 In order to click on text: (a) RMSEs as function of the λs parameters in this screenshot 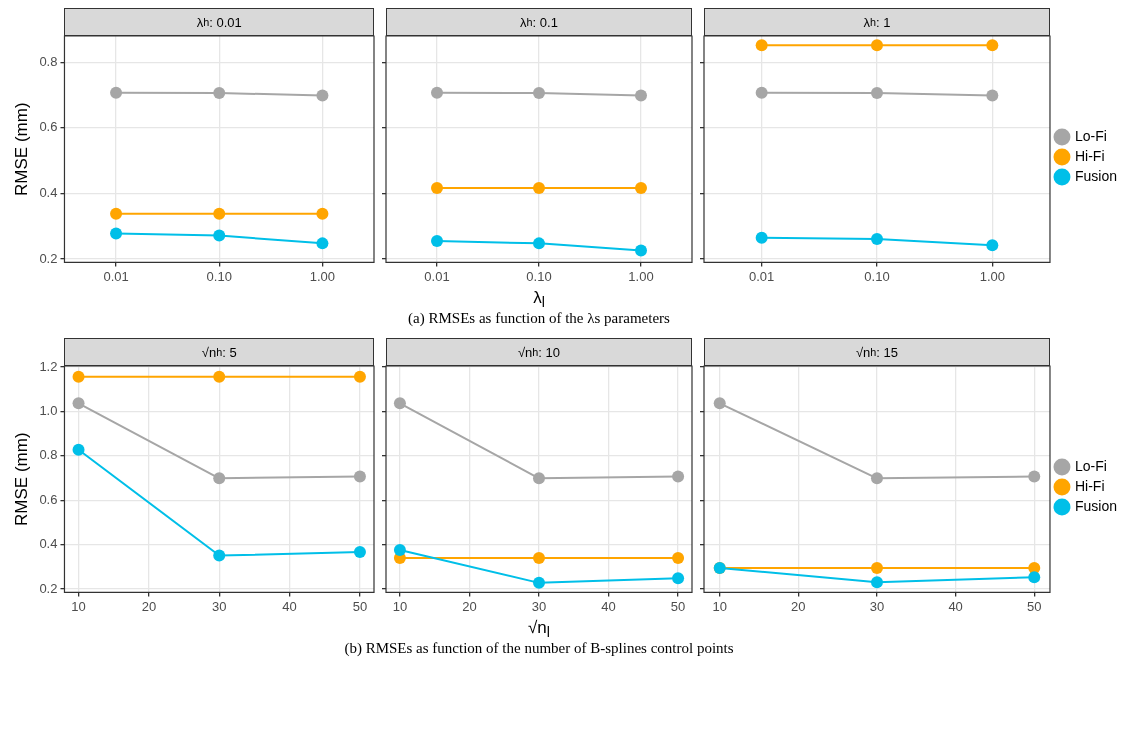, I will do `click(539, 319)`.